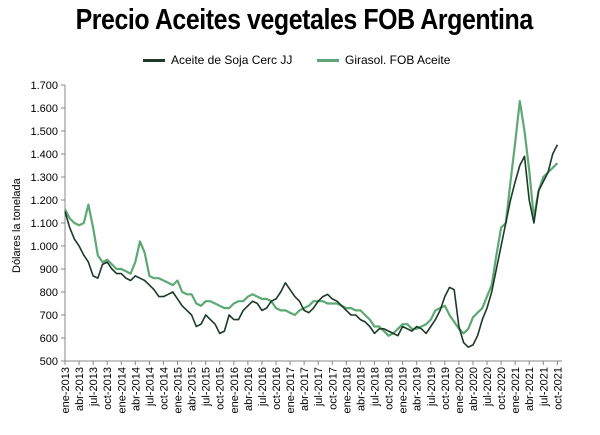 The height and width of the screenshot is (435, 600). What do you see at coordinates (249, 389) in the screenshot?
I see `x-tick-label: abr-2016` at bounding box center [249, 389].